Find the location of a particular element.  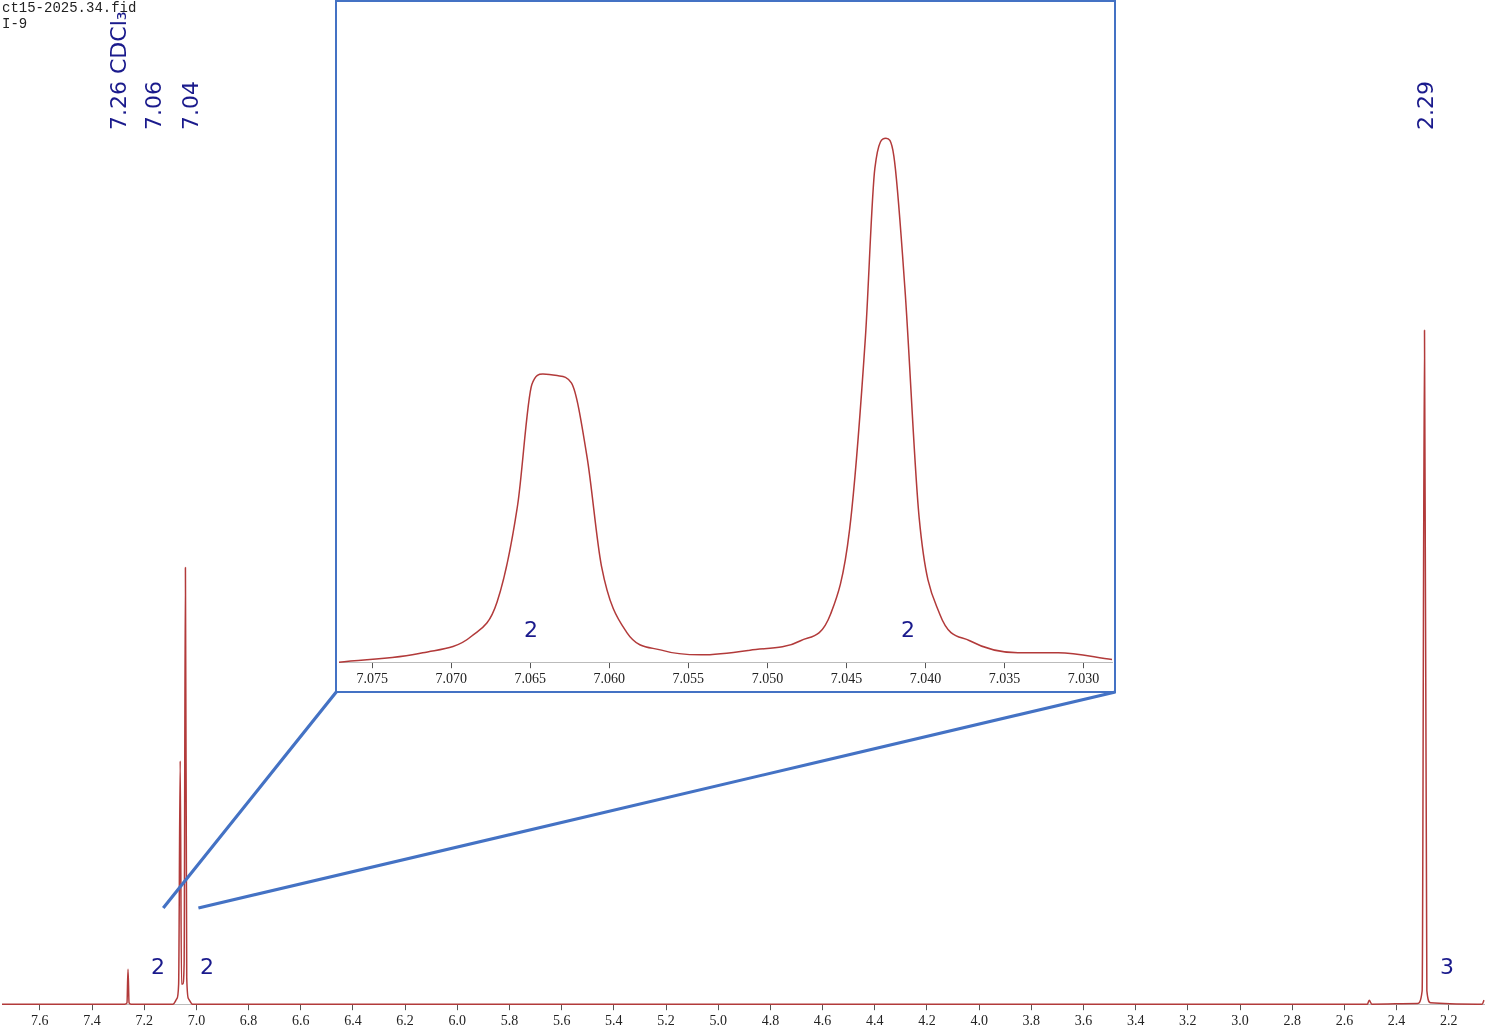

x-tick-label: 4.8 is located at coordinates (770, 1021).